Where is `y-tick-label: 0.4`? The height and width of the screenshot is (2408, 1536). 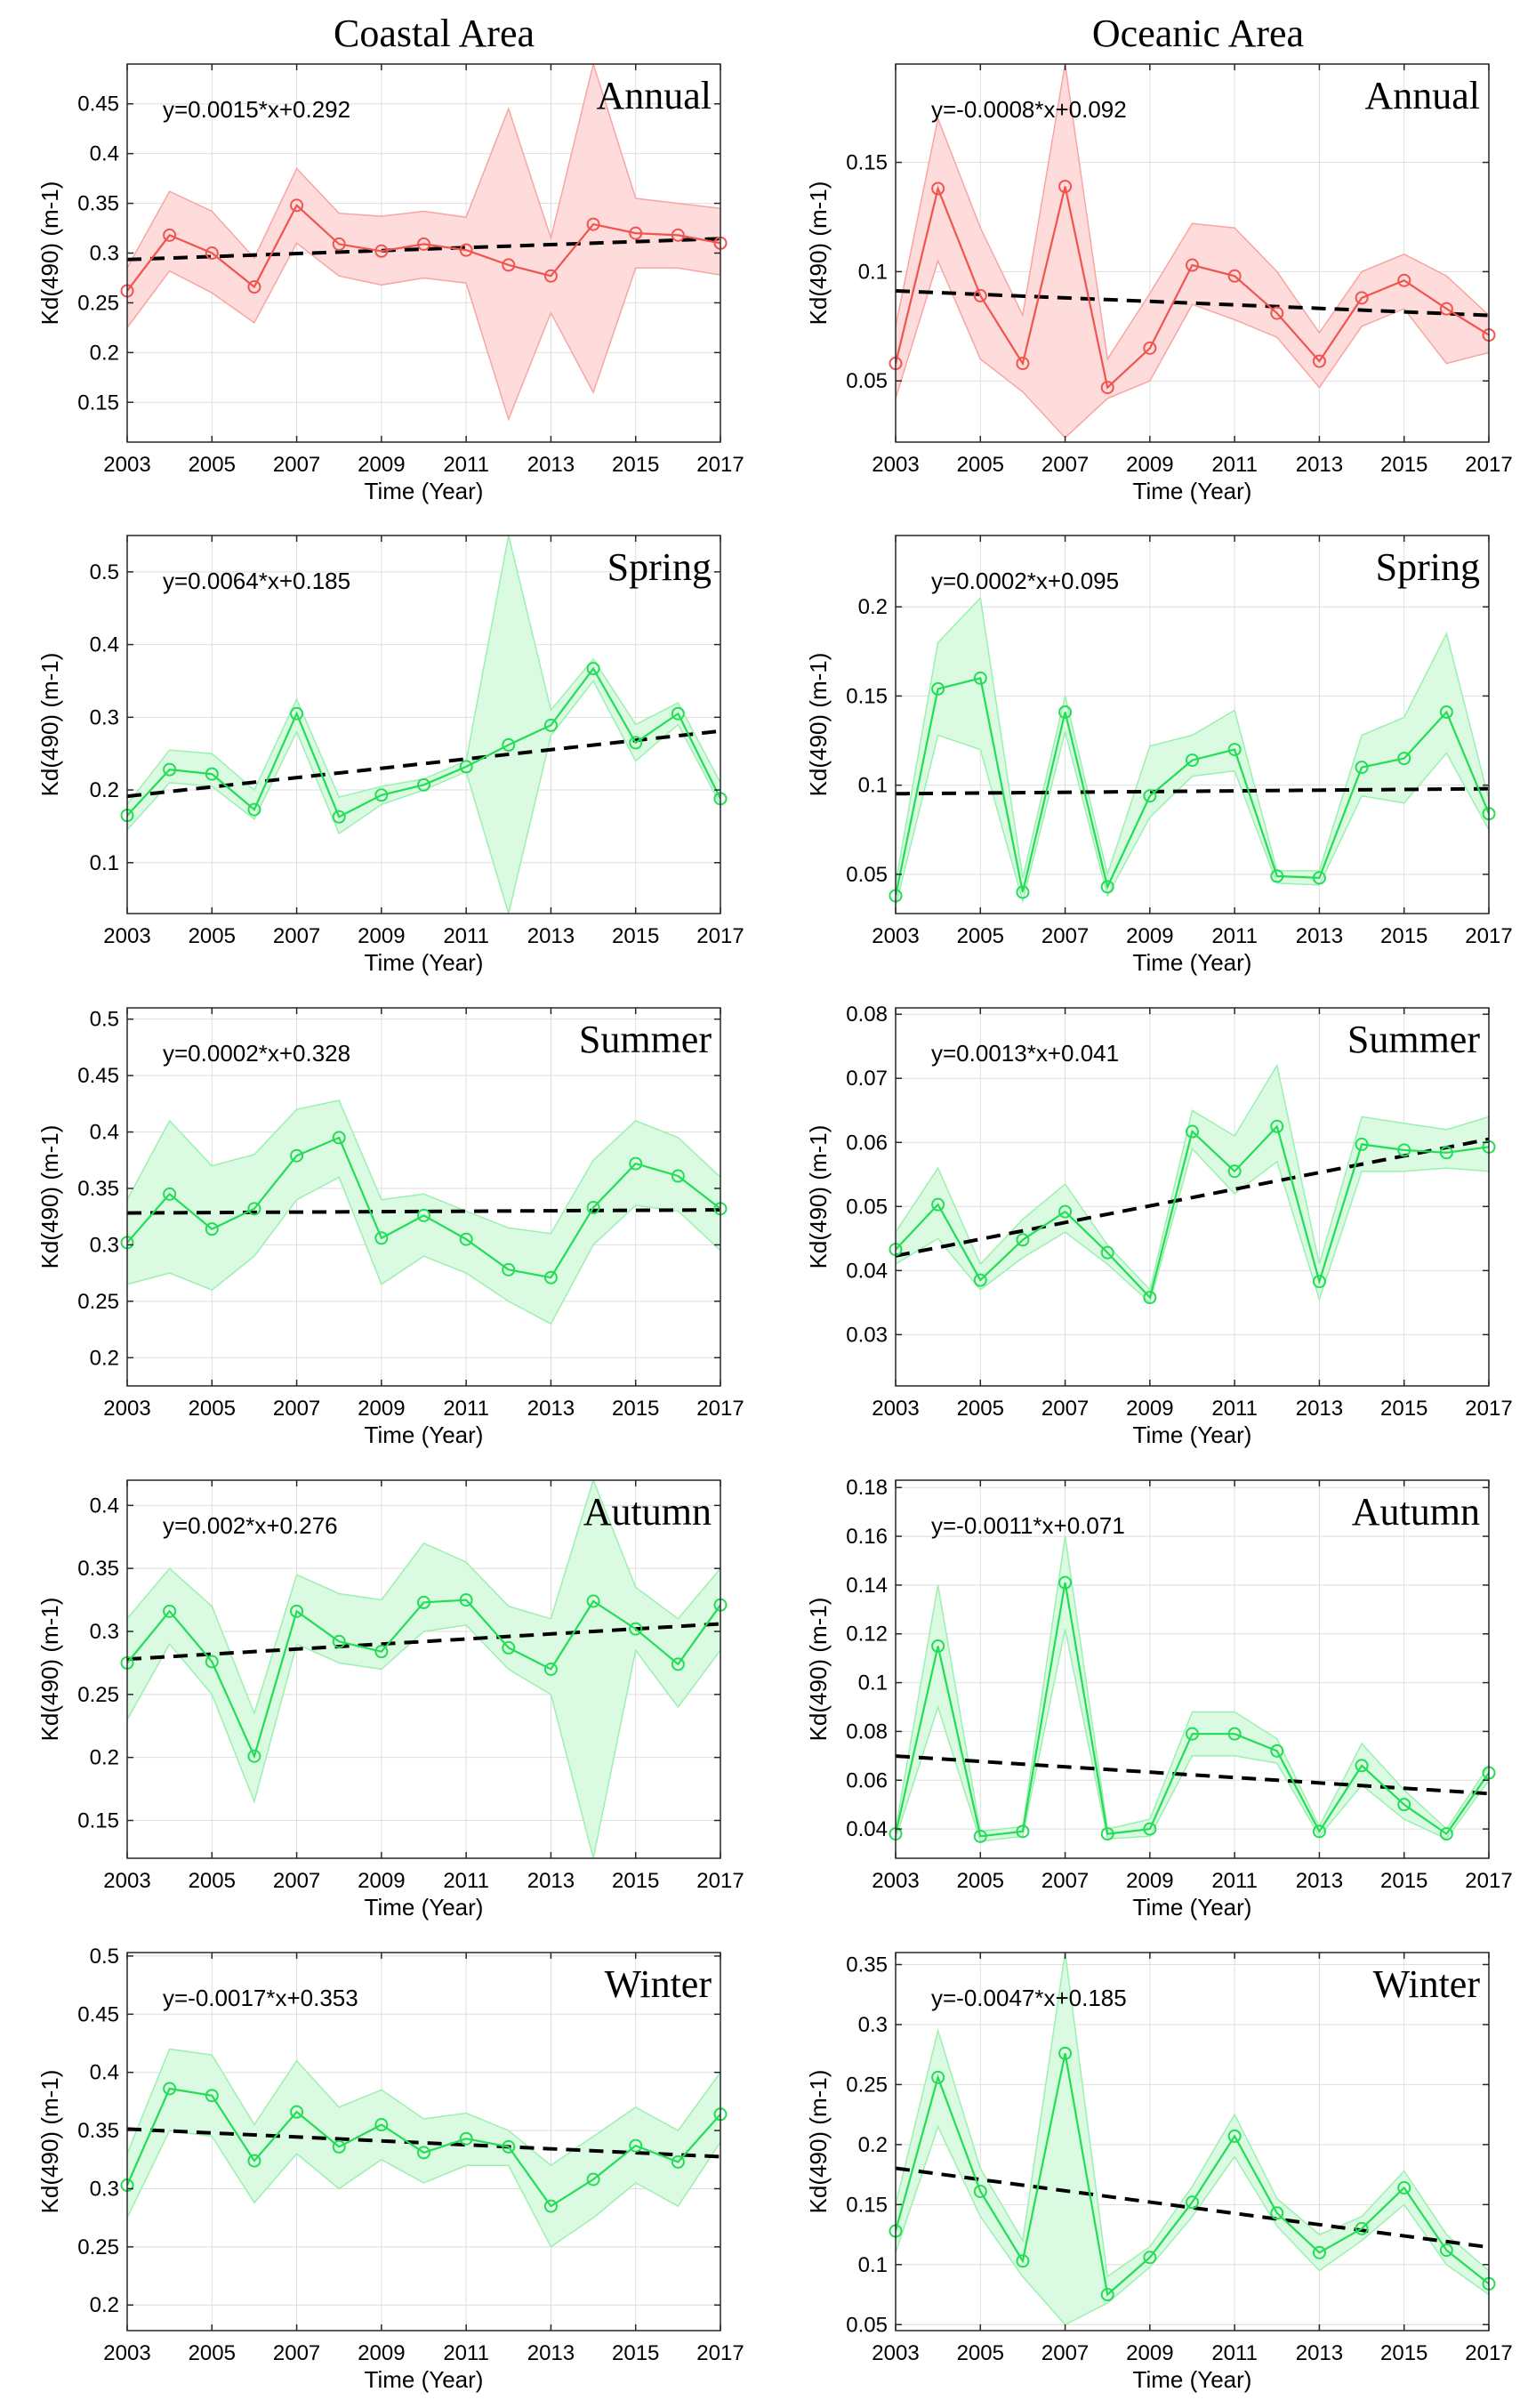 y-tick-label: 0.4 is located at coordinates (104, 1506).